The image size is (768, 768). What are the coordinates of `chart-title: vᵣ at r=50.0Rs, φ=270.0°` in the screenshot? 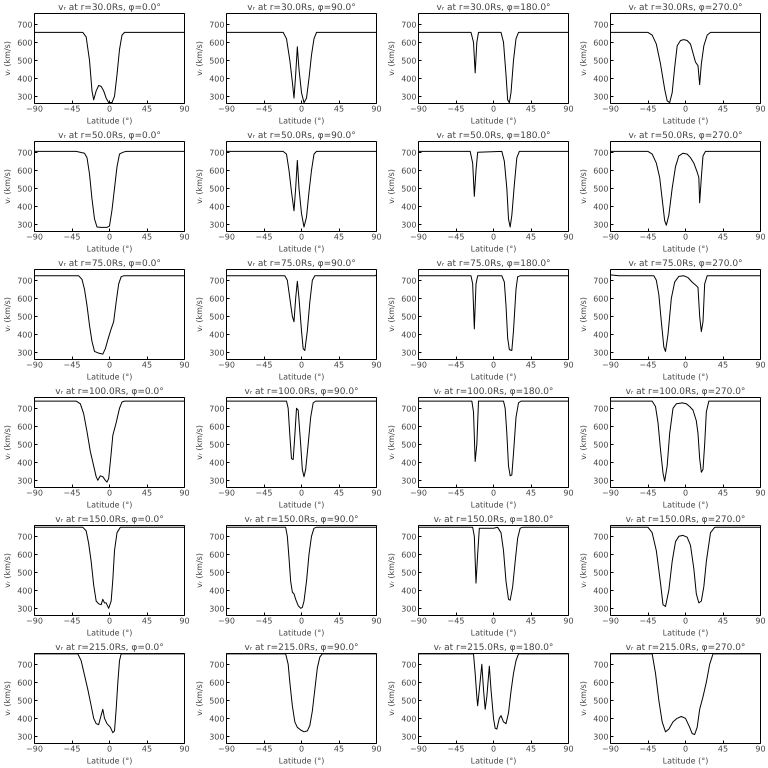 It's located at (685, 136).